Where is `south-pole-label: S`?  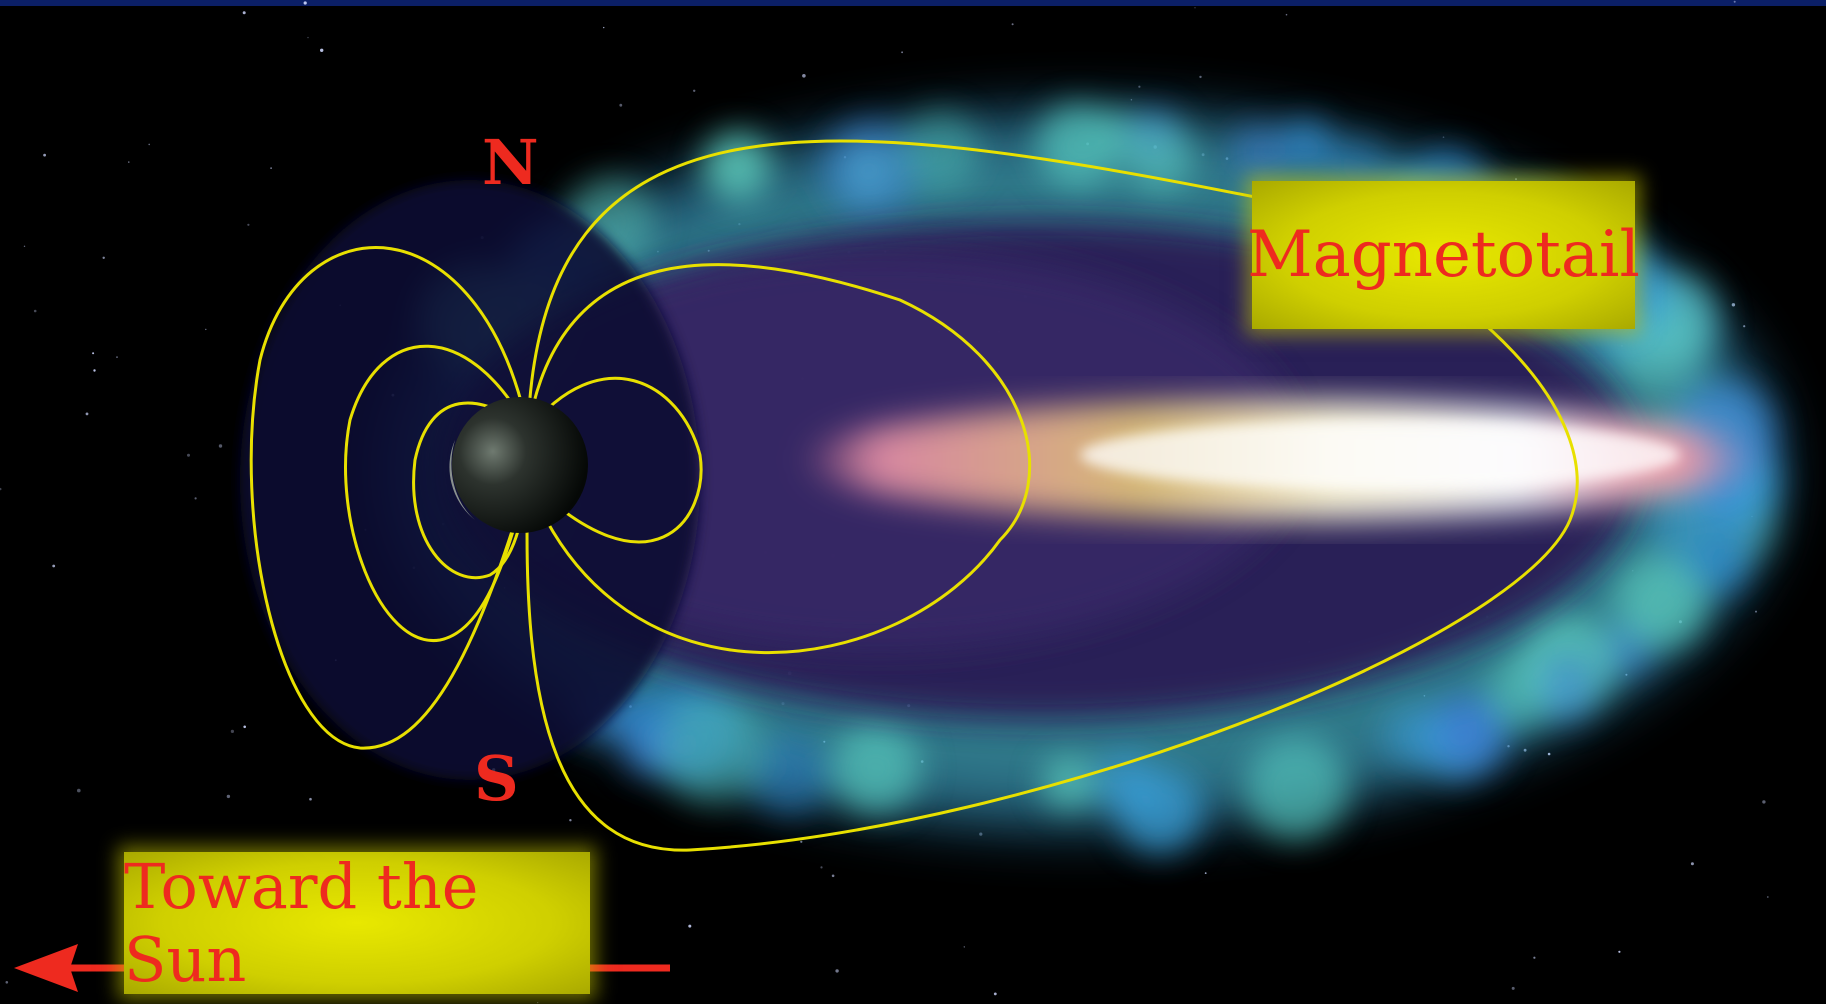 south-pole-label: S is located at coordinates (496, 778).